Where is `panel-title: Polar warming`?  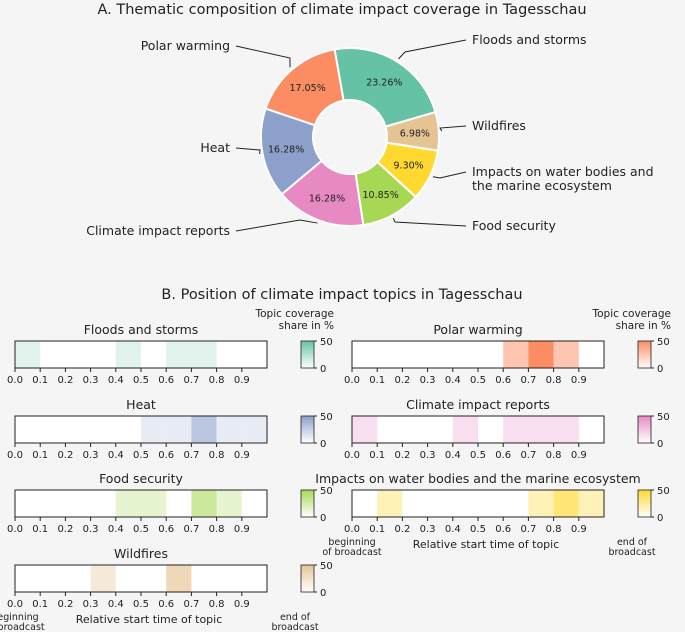 panel-title: Polar warming is located at coordinates (477, 329).